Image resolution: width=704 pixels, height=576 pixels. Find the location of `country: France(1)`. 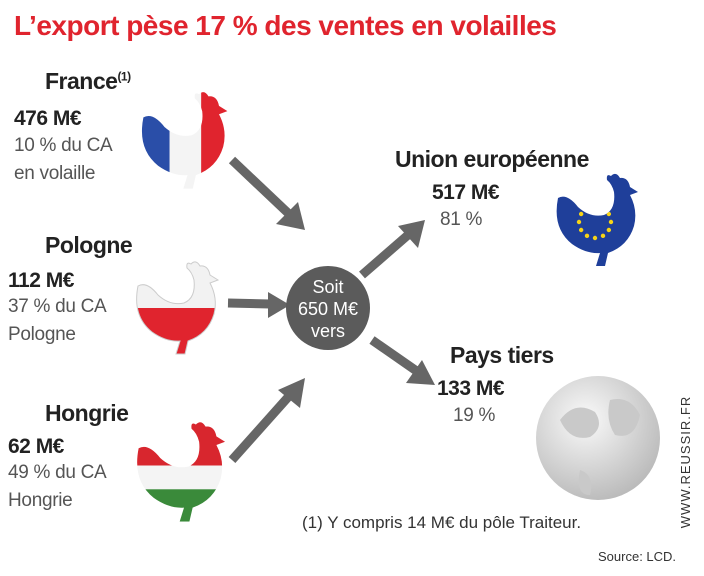

country: France(1) is located at coordinates (88, 81).